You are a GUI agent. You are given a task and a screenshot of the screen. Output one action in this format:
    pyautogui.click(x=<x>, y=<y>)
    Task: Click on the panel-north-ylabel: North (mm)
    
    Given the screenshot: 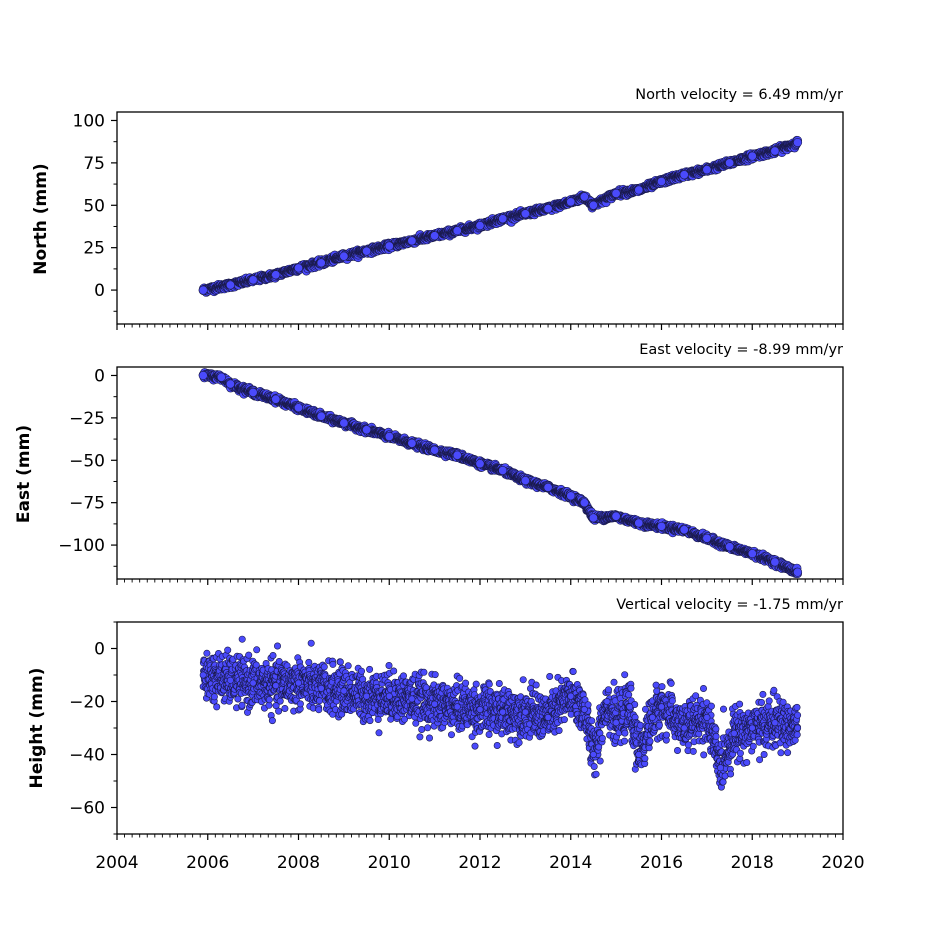 What is the action you would take?
    pyautogui.click(x=41, y=218)
    